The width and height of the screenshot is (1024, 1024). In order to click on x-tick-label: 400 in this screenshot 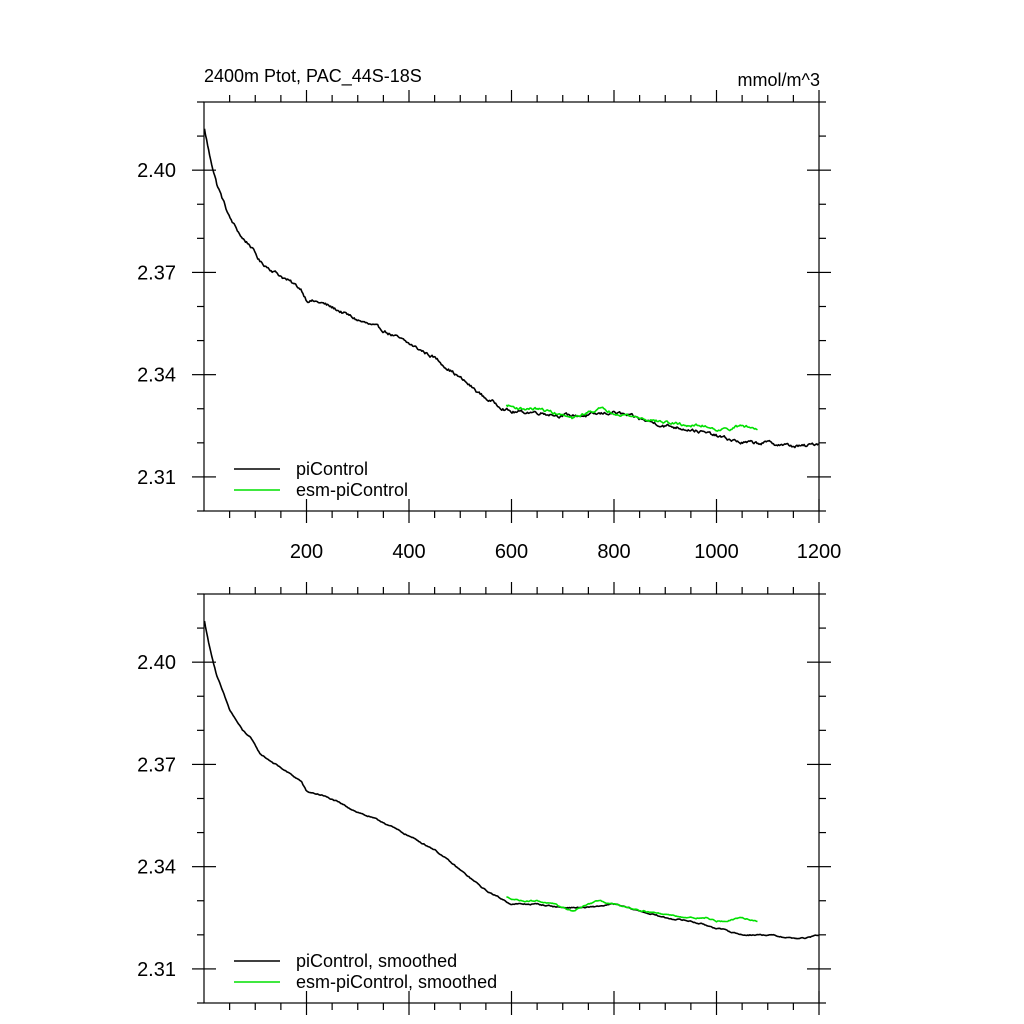, I will do `click(408, 552)`.